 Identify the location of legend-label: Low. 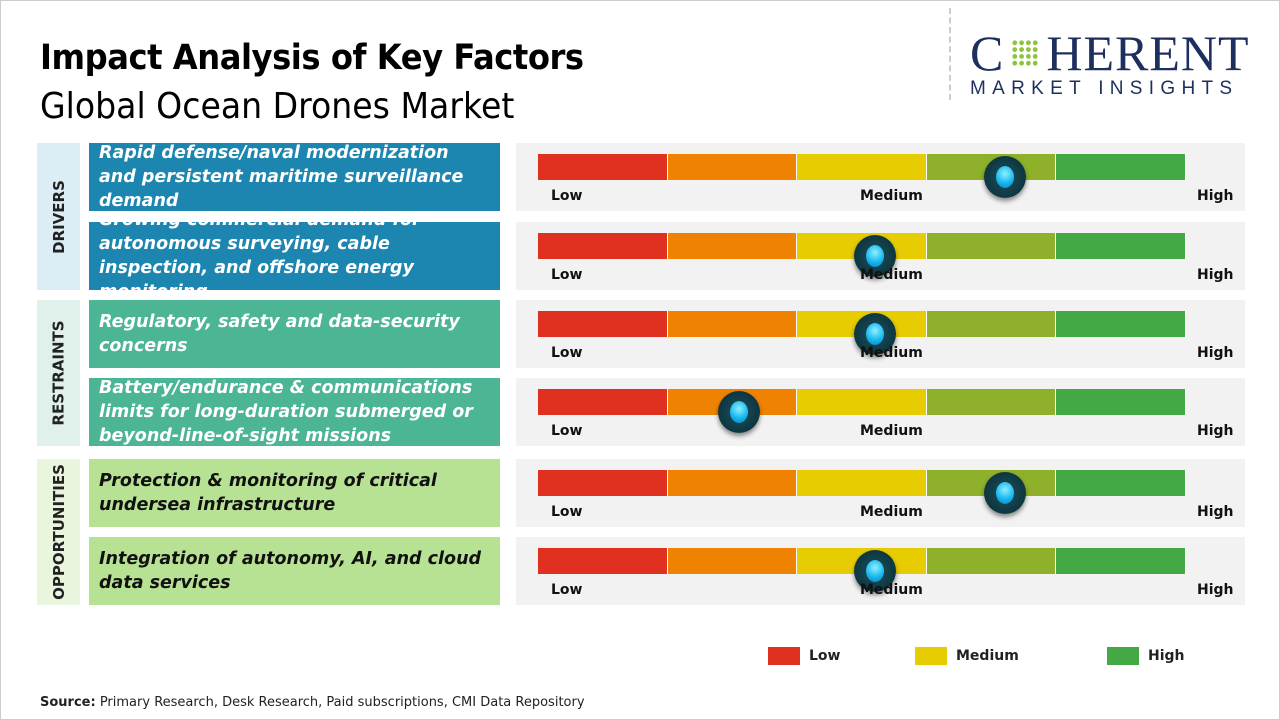
(825, 656).